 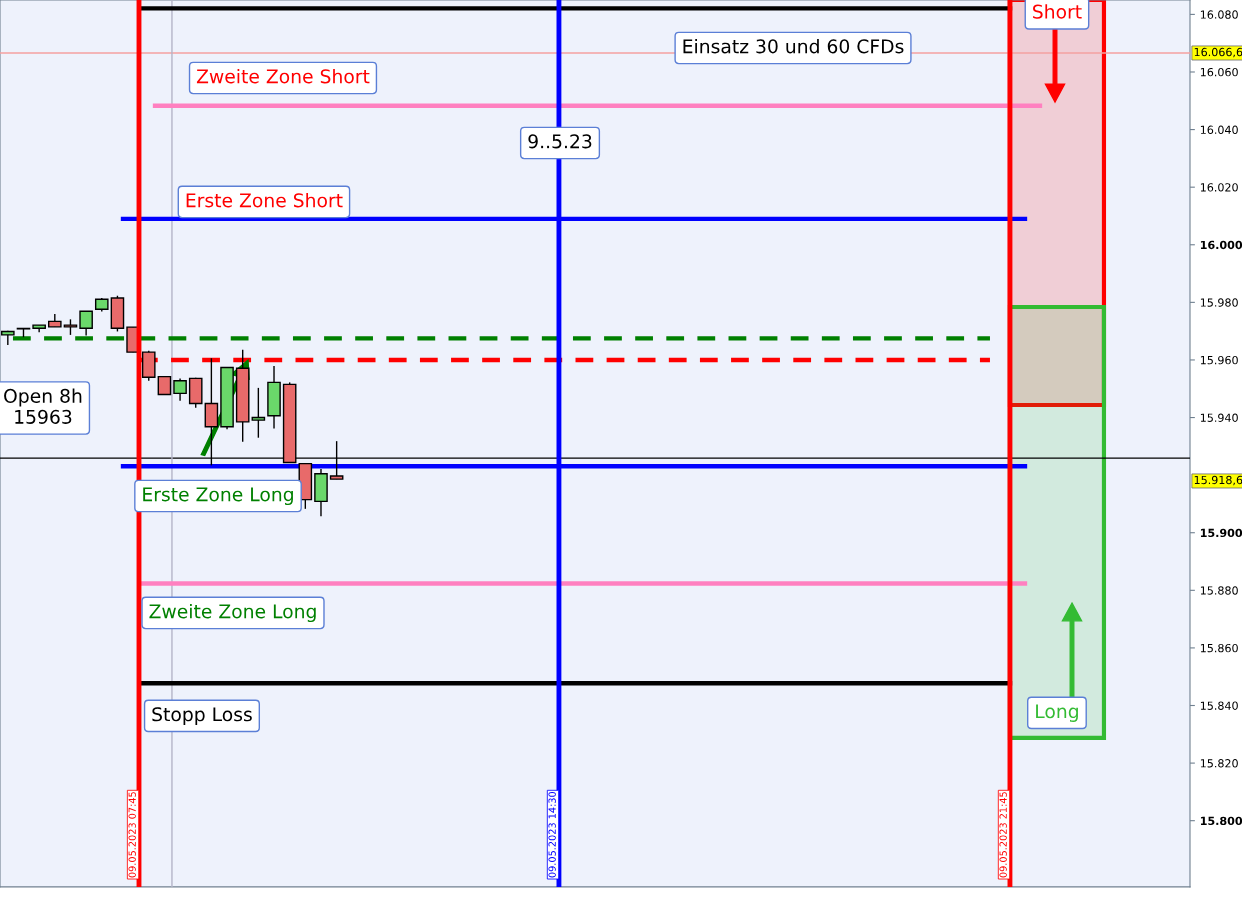 I want to click on y-tick-label: 15.800, so click(x=1221, y=821).